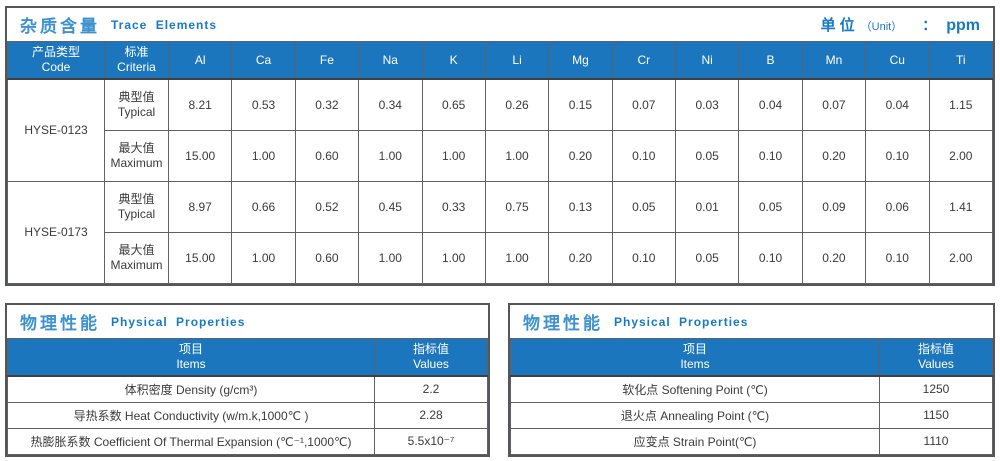 This screenshot has height=461, width=1000. Describe the element at coordinates (936, 415) in the screenshot. I see `value-cell: 1150` at that location.